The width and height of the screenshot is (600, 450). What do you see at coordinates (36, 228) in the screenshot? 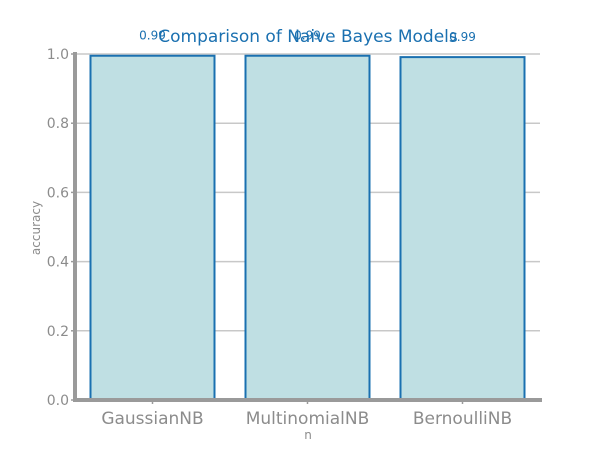
I see `y-axis-title: accuracy` at bounding box center [36, 228].